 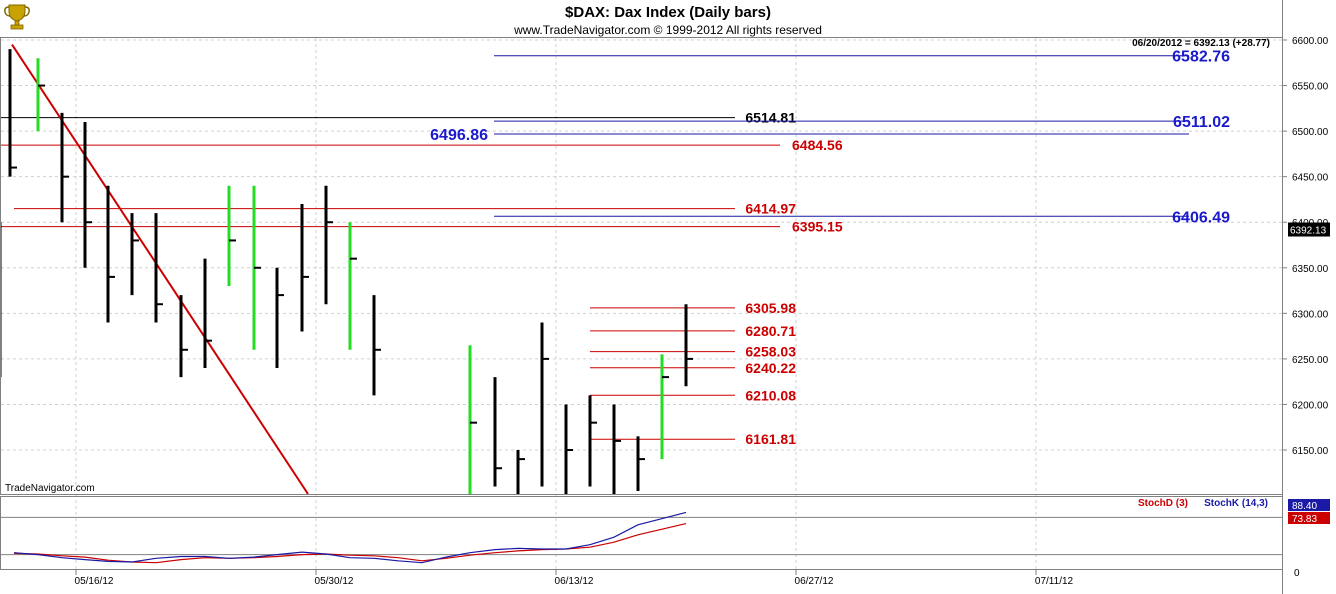 What do you see at coordinates (1054, 581) in the screenshot?
I see `x-tick-label: 07/11/12` at bounding box center [1054, 581].